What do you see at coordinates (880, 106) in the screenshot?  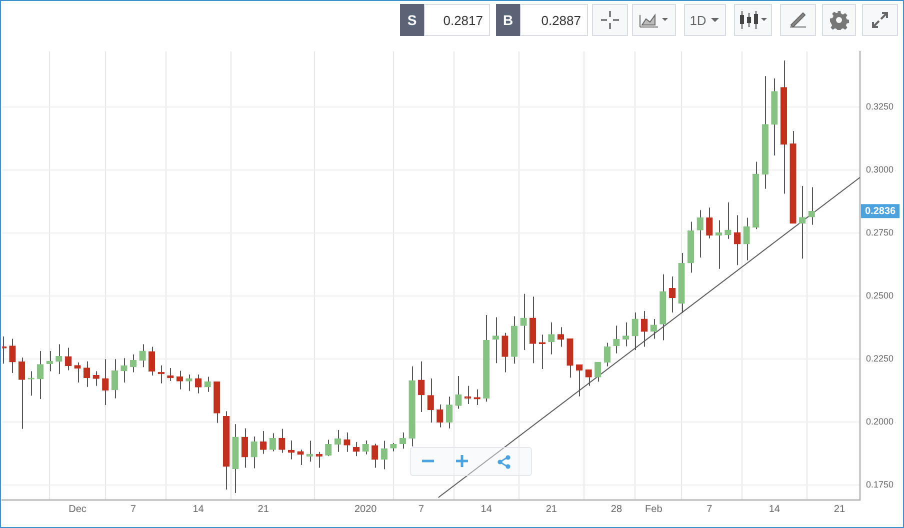 I see `y-tick-label: 0.3250` at bounding box center [880, 106].